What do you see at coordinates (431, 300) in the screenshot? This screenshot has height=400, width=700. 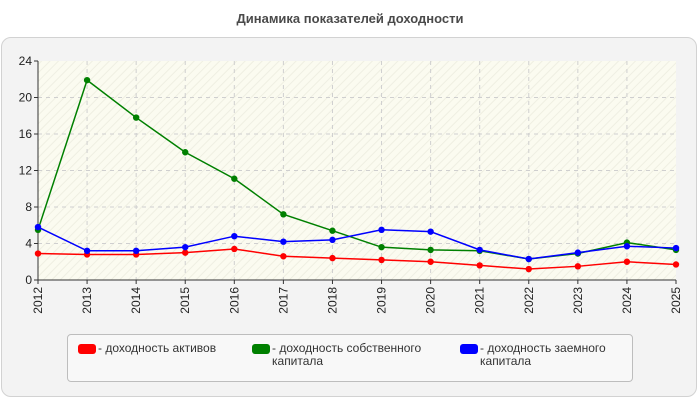 I see `x-tick-label: 2020` at bounding box center [431, 300].